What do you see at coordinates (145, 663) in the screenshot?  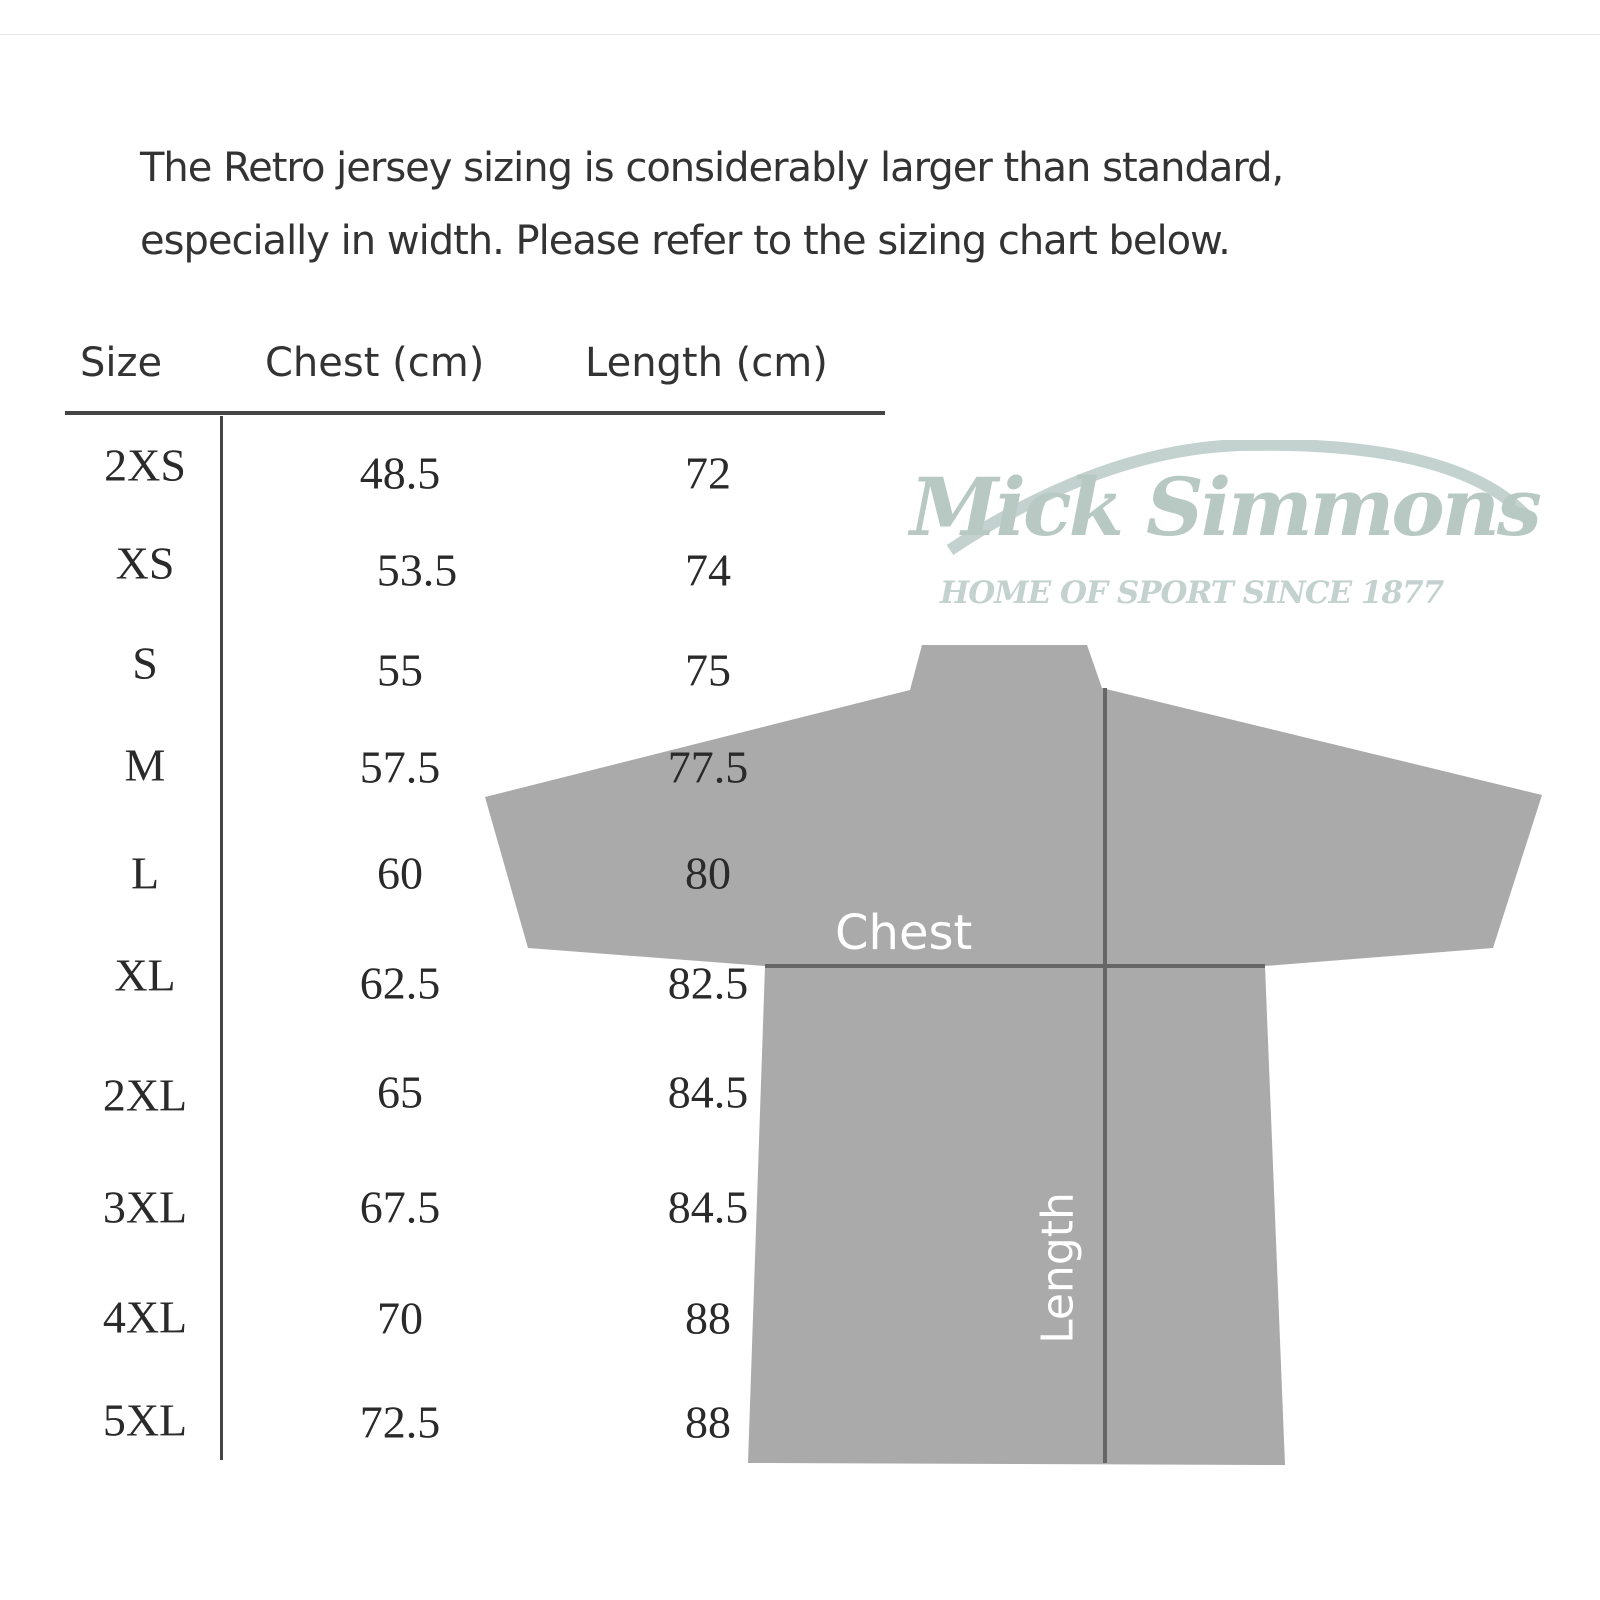 I see `cell-size: S` at bounding box center [145, 663].